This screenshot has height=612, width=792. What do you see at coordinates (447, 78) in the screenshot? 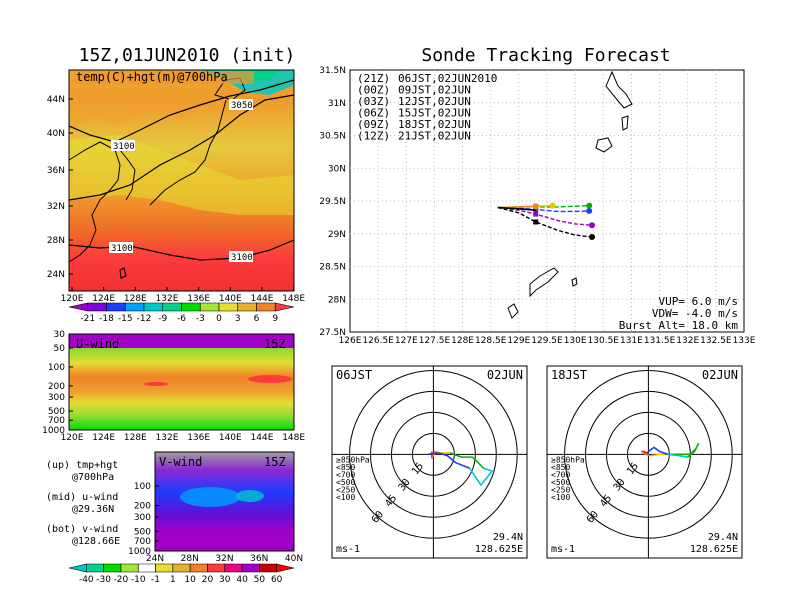
I see `legend-time: 06JST,02JUN2010` at bounding box center [447, 78].